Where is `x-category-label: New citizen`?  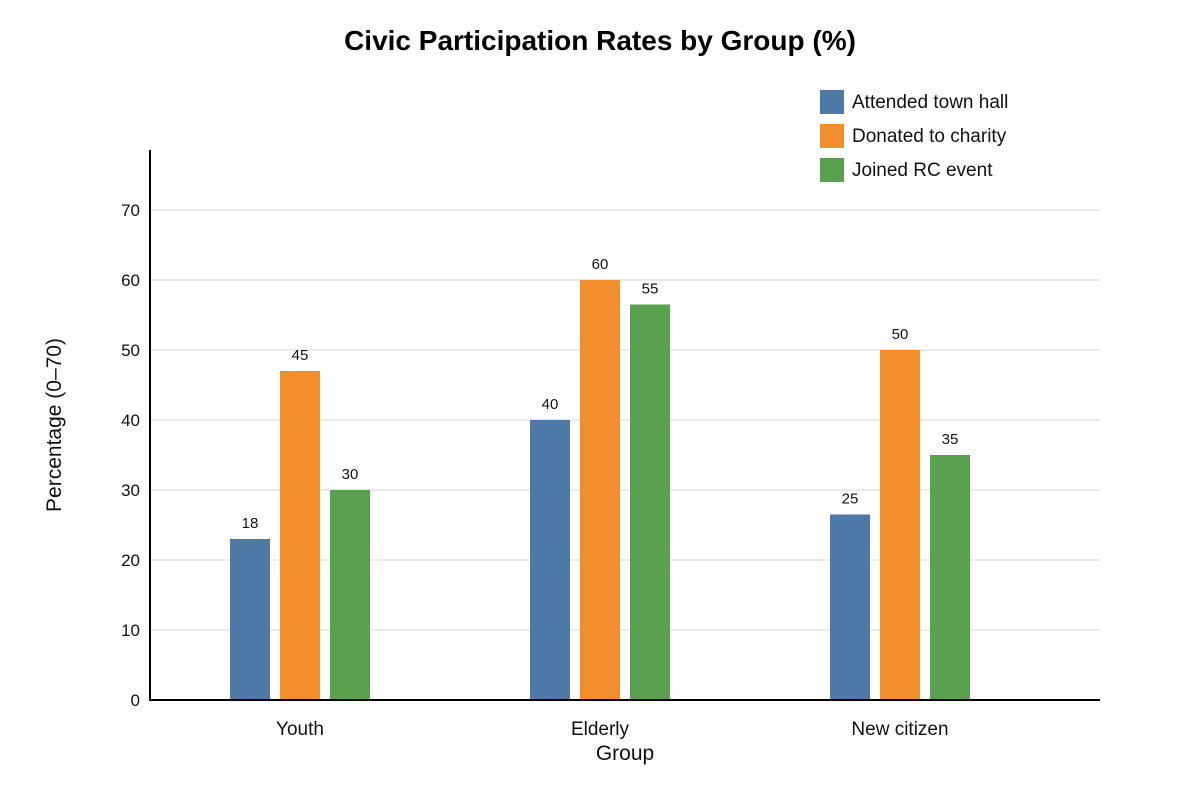 x-category-label: New citizen is located at coordinates (899, 729).